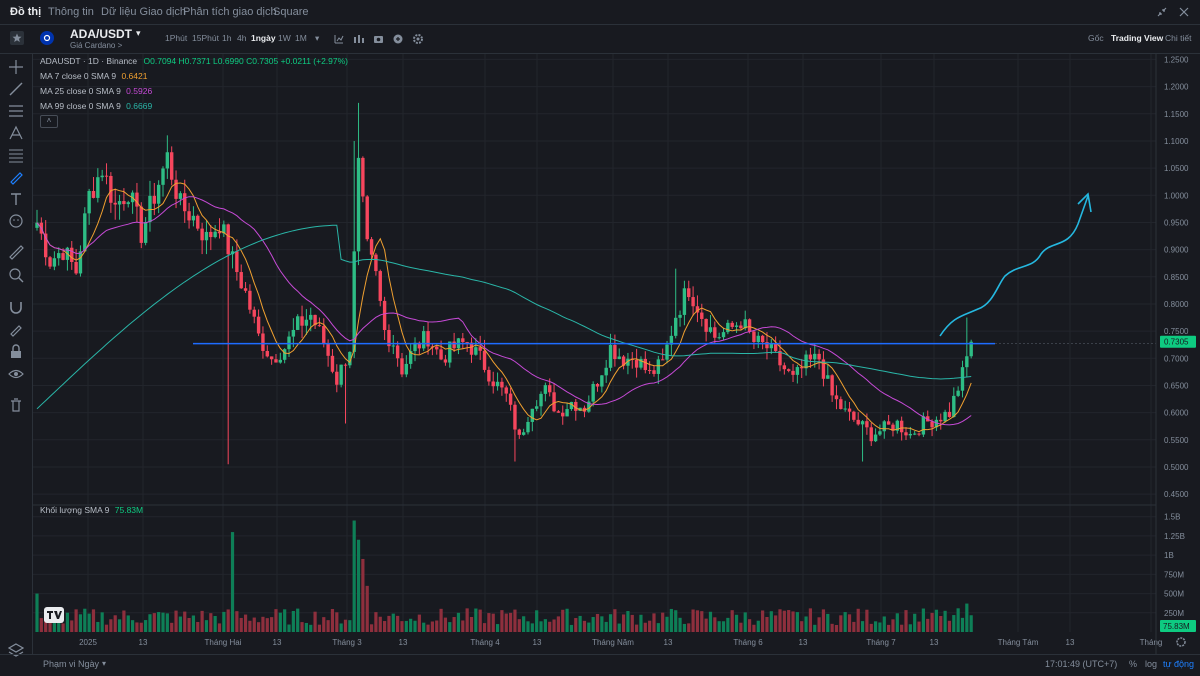  I want to click on chart-toolbar: ADA/USDT ▾ Giá Cardano >, so click(600, 39).